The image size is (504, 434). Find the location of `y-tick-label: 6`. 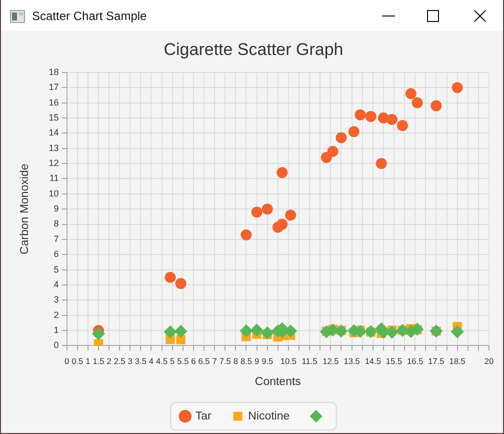

y-tick-label: 6 is located at coordinates (56, 254).